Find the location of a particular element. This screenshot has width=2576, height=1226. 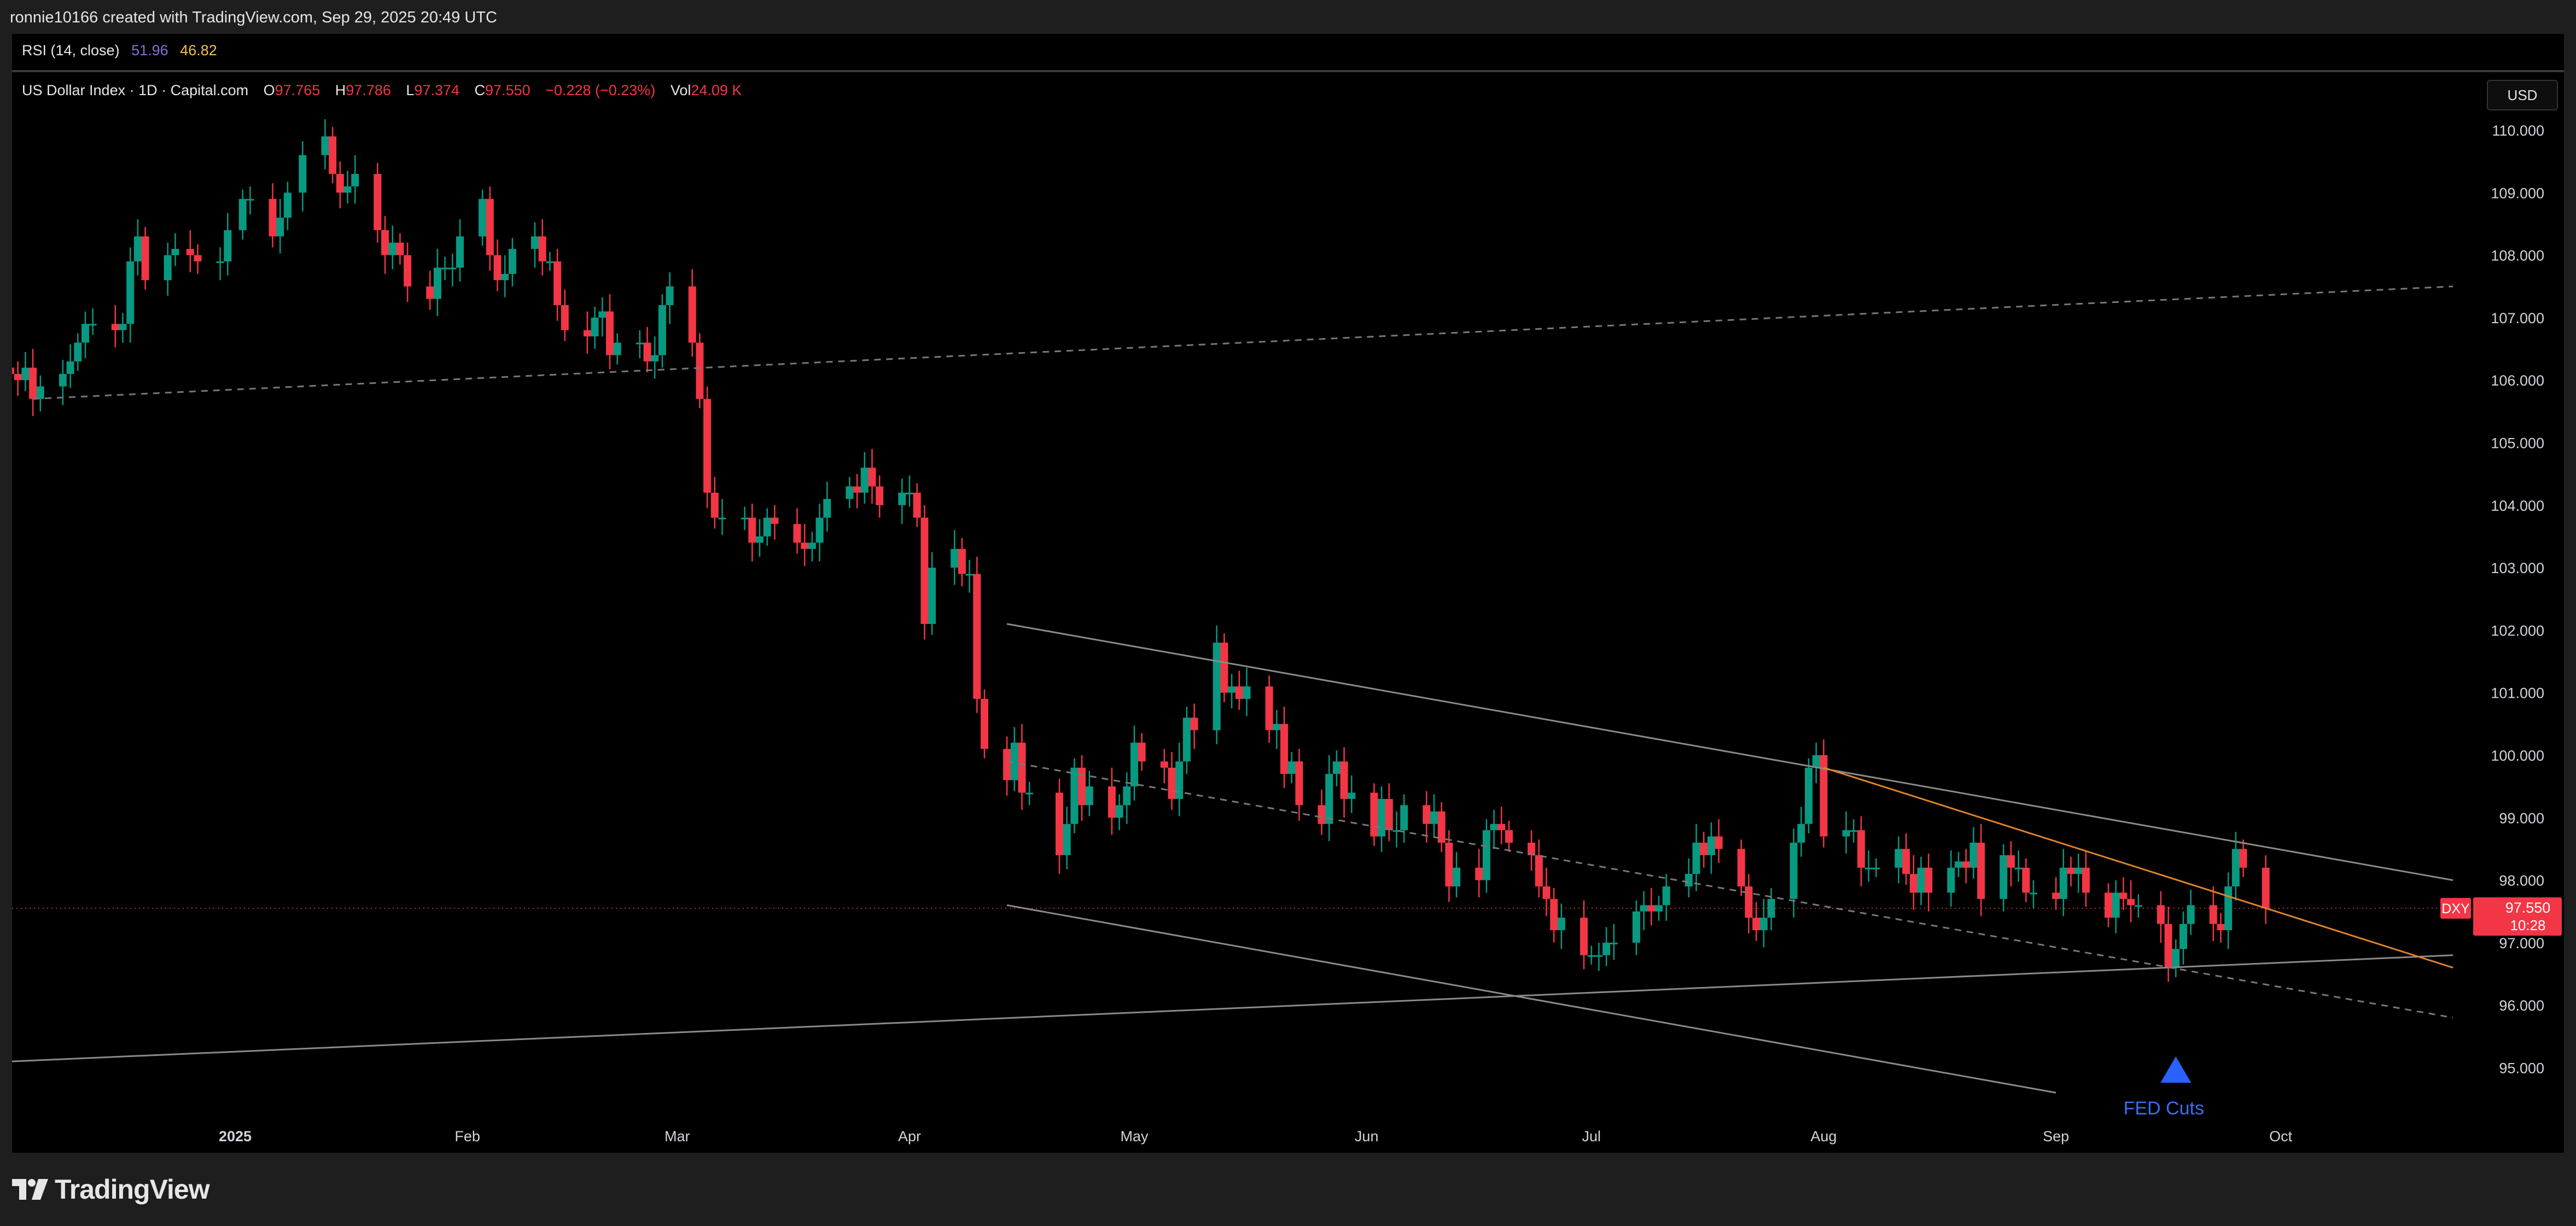

currency-button: USD is located at coordinates (2522, 95).